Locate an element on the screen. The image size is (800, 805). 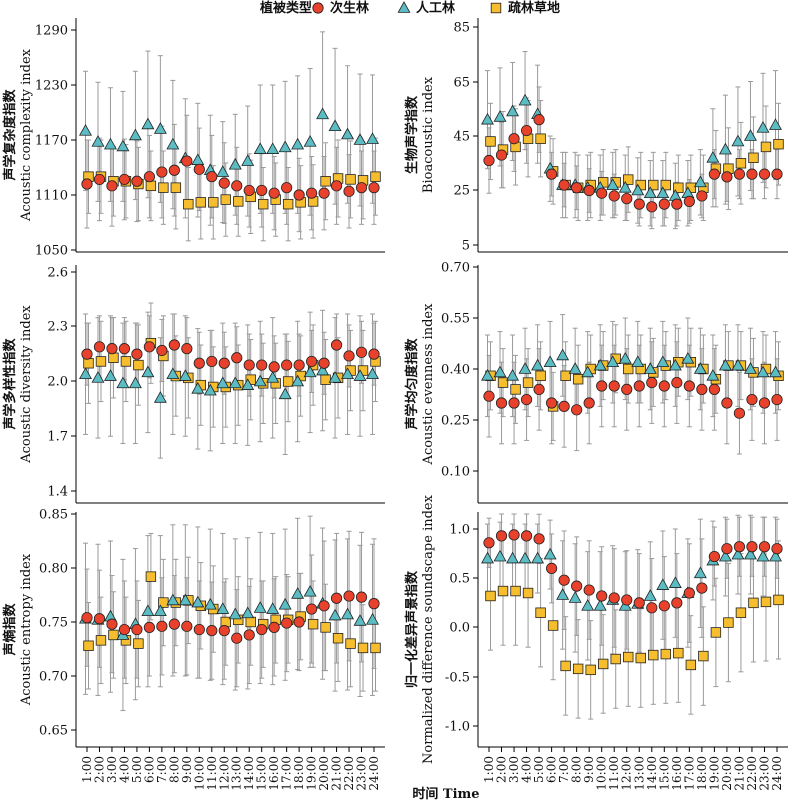
x-tick-label: 20:00 is located at coordinates (324, 773).